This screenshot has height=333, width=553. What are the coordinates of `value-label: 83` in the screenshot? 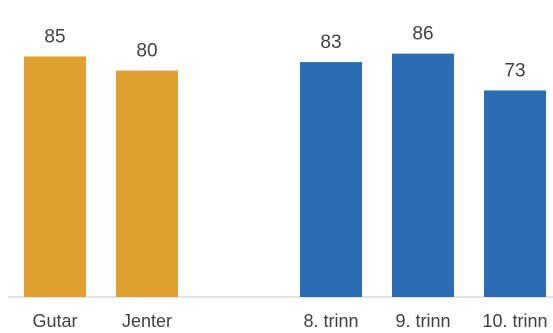 It's located at (330, 42).